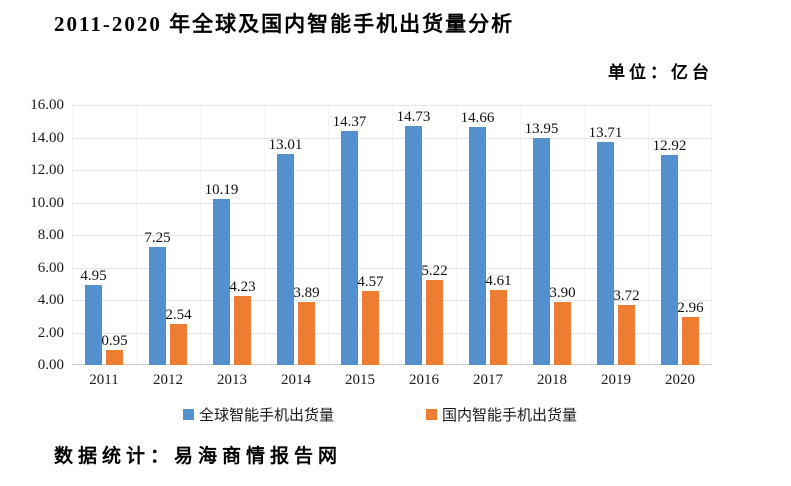 The height and width of the screenshot is (486, 791). I want to click on y-axis-tick-label: 2.00, so click(50, 332).